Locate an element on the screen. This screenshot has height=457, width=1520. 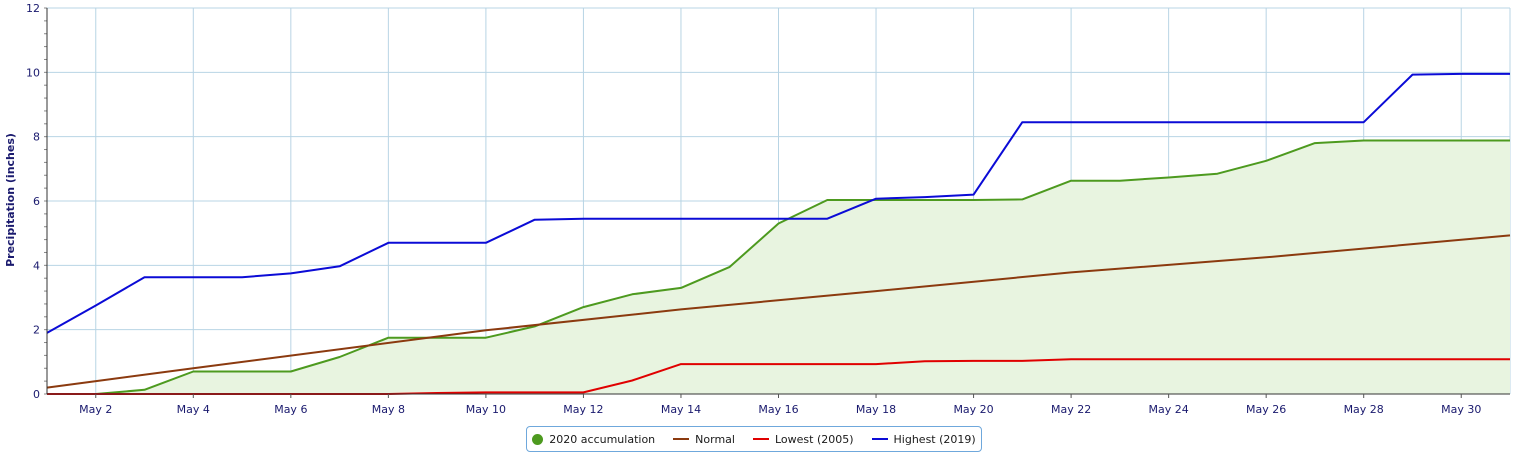
legend-item: 2020 accumulation is located at coordinates (593, 439).